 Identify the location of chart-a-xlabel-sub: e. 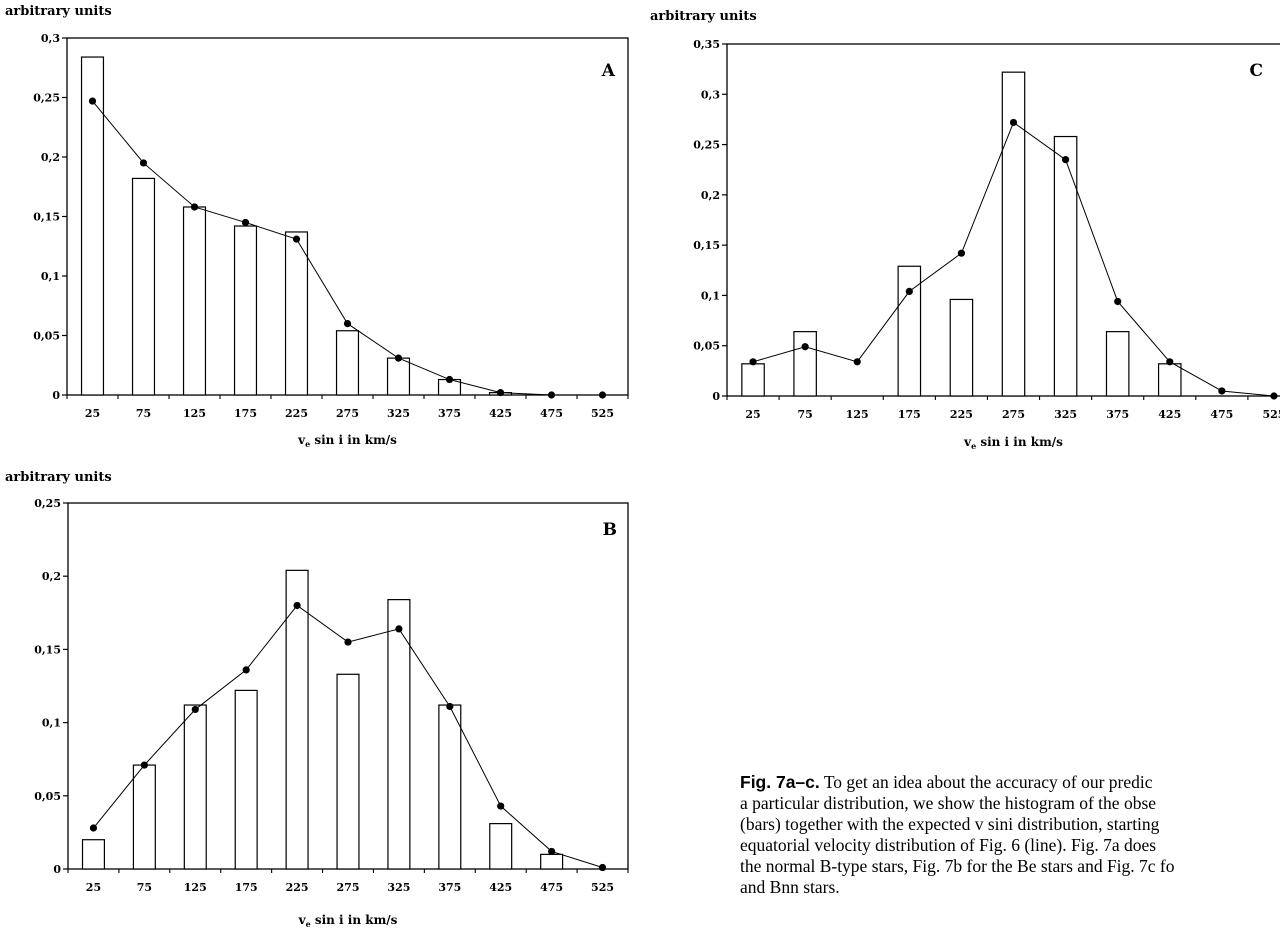
(307, 444).